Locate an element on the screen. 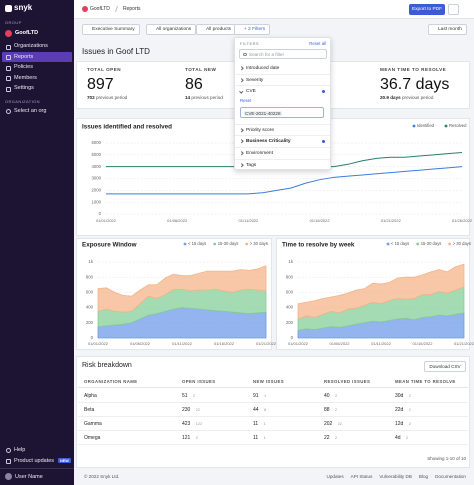  stat-previous: 702 previous period is located at coordinates (107, 97).